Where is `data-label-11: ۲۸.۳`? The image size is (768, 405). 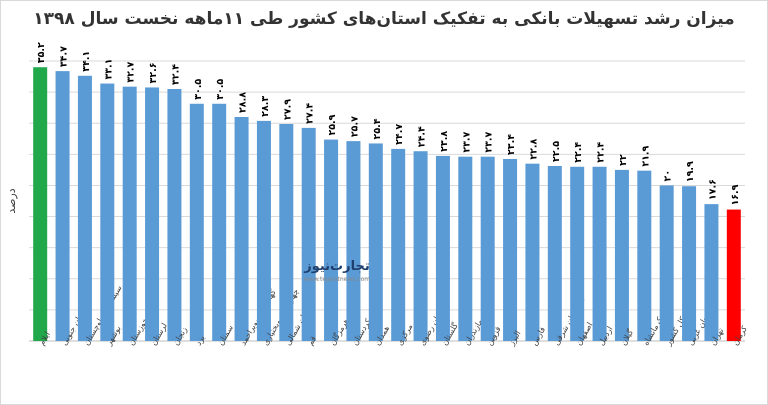 data-label-11: ۲۸.۳ is located at coordinates (265, 106).